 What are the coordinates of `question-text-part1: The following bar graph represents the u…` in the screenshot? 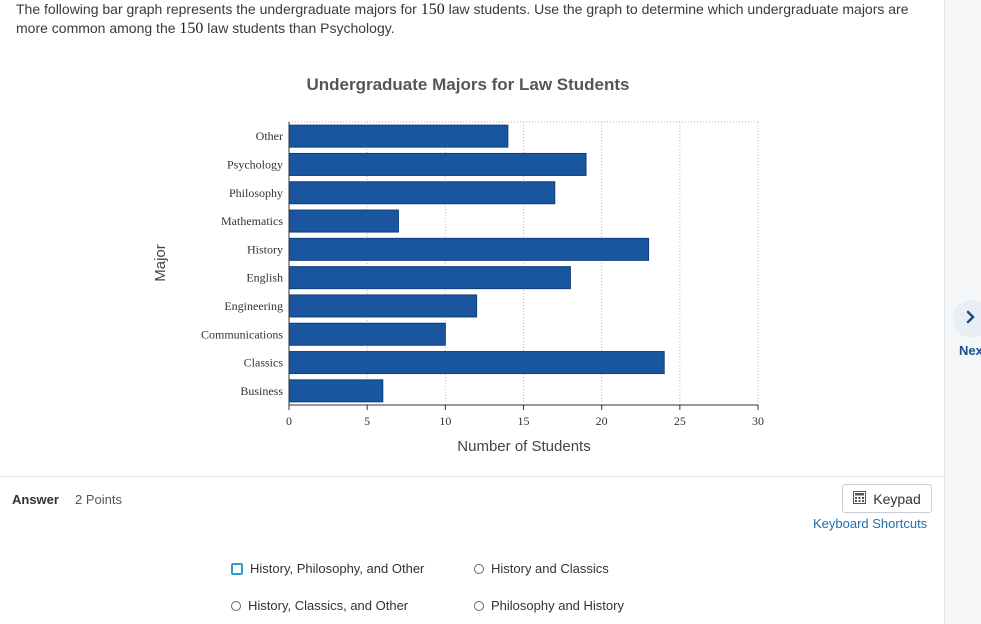 It's located at (218, 9).